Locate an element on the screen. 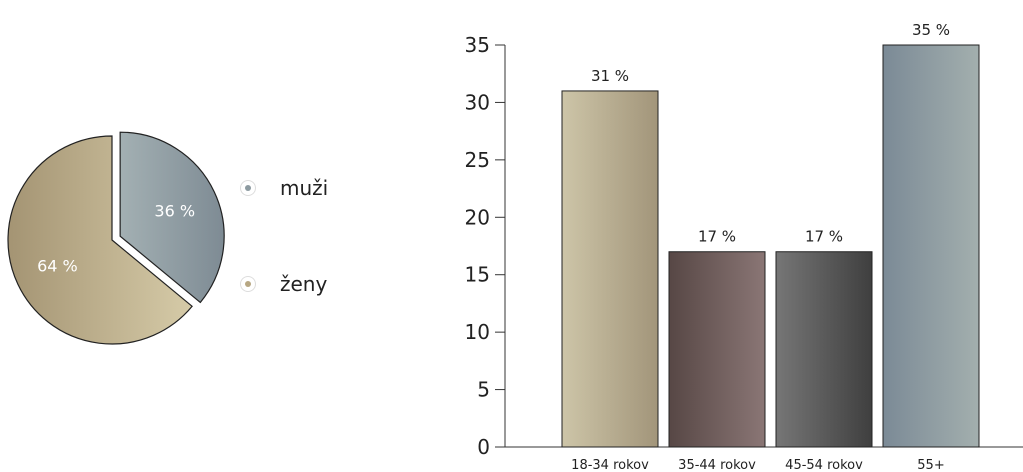 This screenshot has width=1023, height=472. y-tick-label: 10 is located at coordinates (477, 332).